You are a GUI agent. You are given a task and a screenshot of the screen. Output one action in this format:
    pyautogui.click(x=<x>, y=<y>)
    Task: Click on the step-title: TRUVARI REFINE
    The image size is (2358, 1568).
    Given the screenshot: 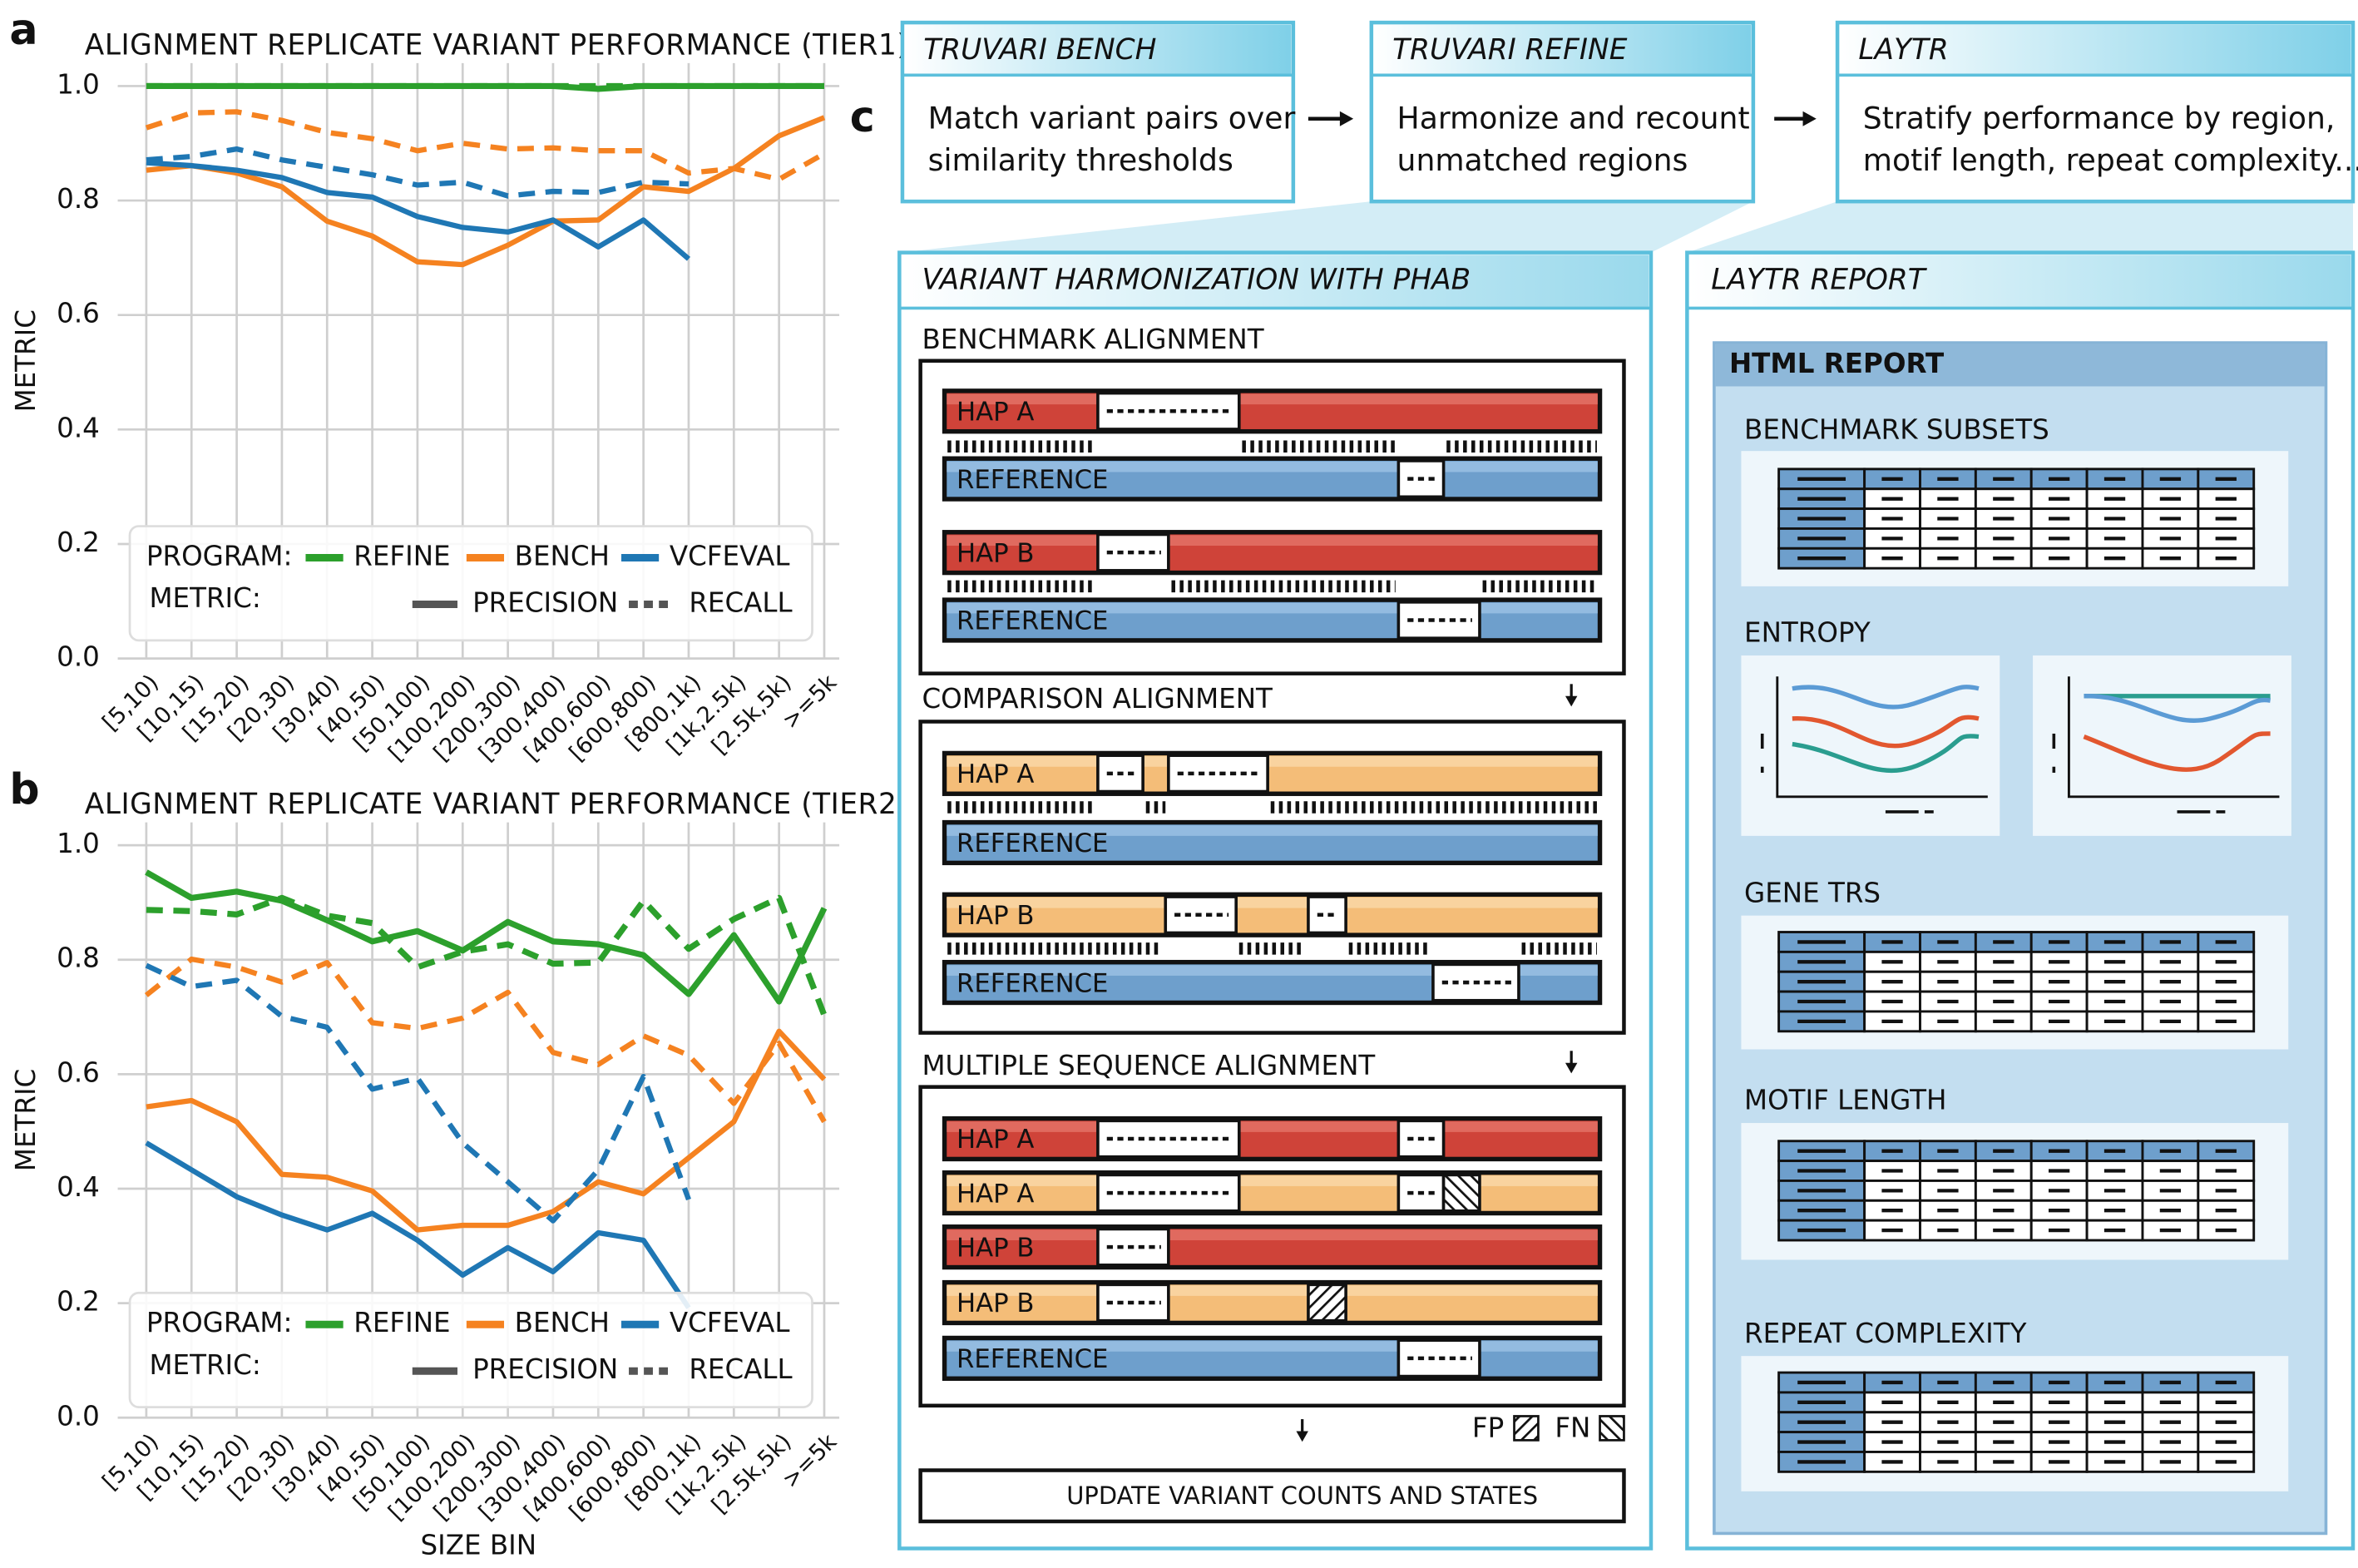 What is the action you would take?
    pyautogui.click(x=1510, y=50)
    